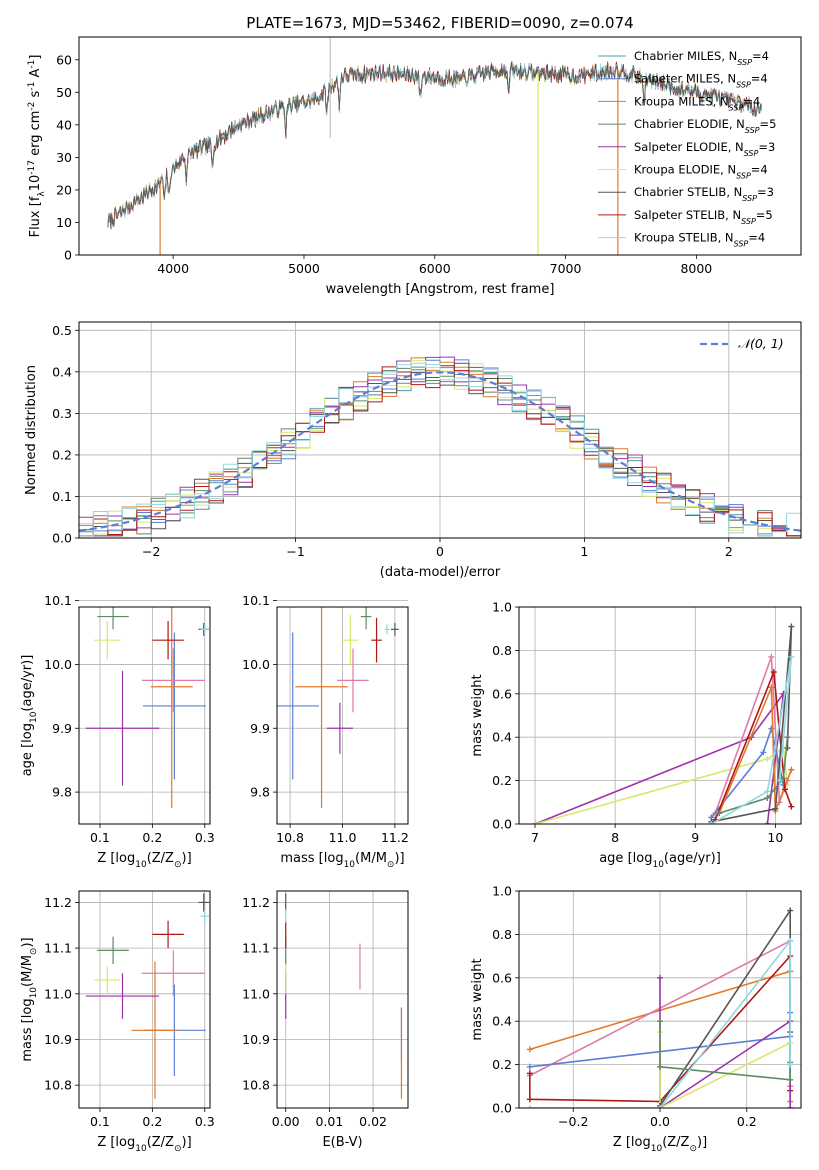 The height and width of the screenshot is (1170, 819). Describe the element at coordinates (68, 255) in the screenshot. I see `y-tick-label: 0` at that location.